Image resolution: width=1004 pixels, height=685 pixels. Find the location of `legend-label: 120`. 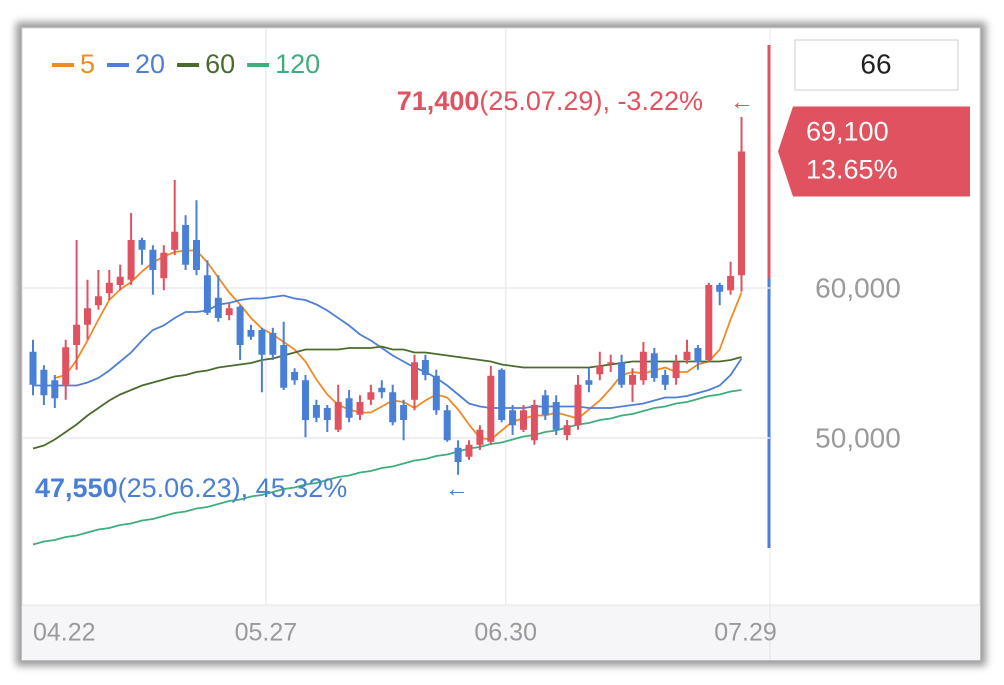

legend-label: 120 is located at coordinates (297, 64).